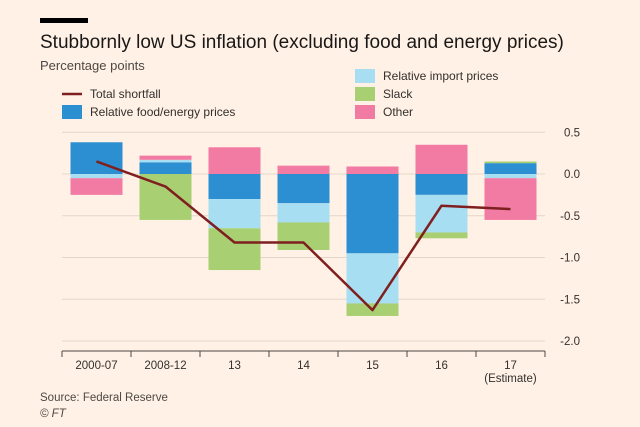 Image resolution: width=640 pixels, height=427 pixels. I want to click on legend-label-total: Total shortfall, so click(125, 94).